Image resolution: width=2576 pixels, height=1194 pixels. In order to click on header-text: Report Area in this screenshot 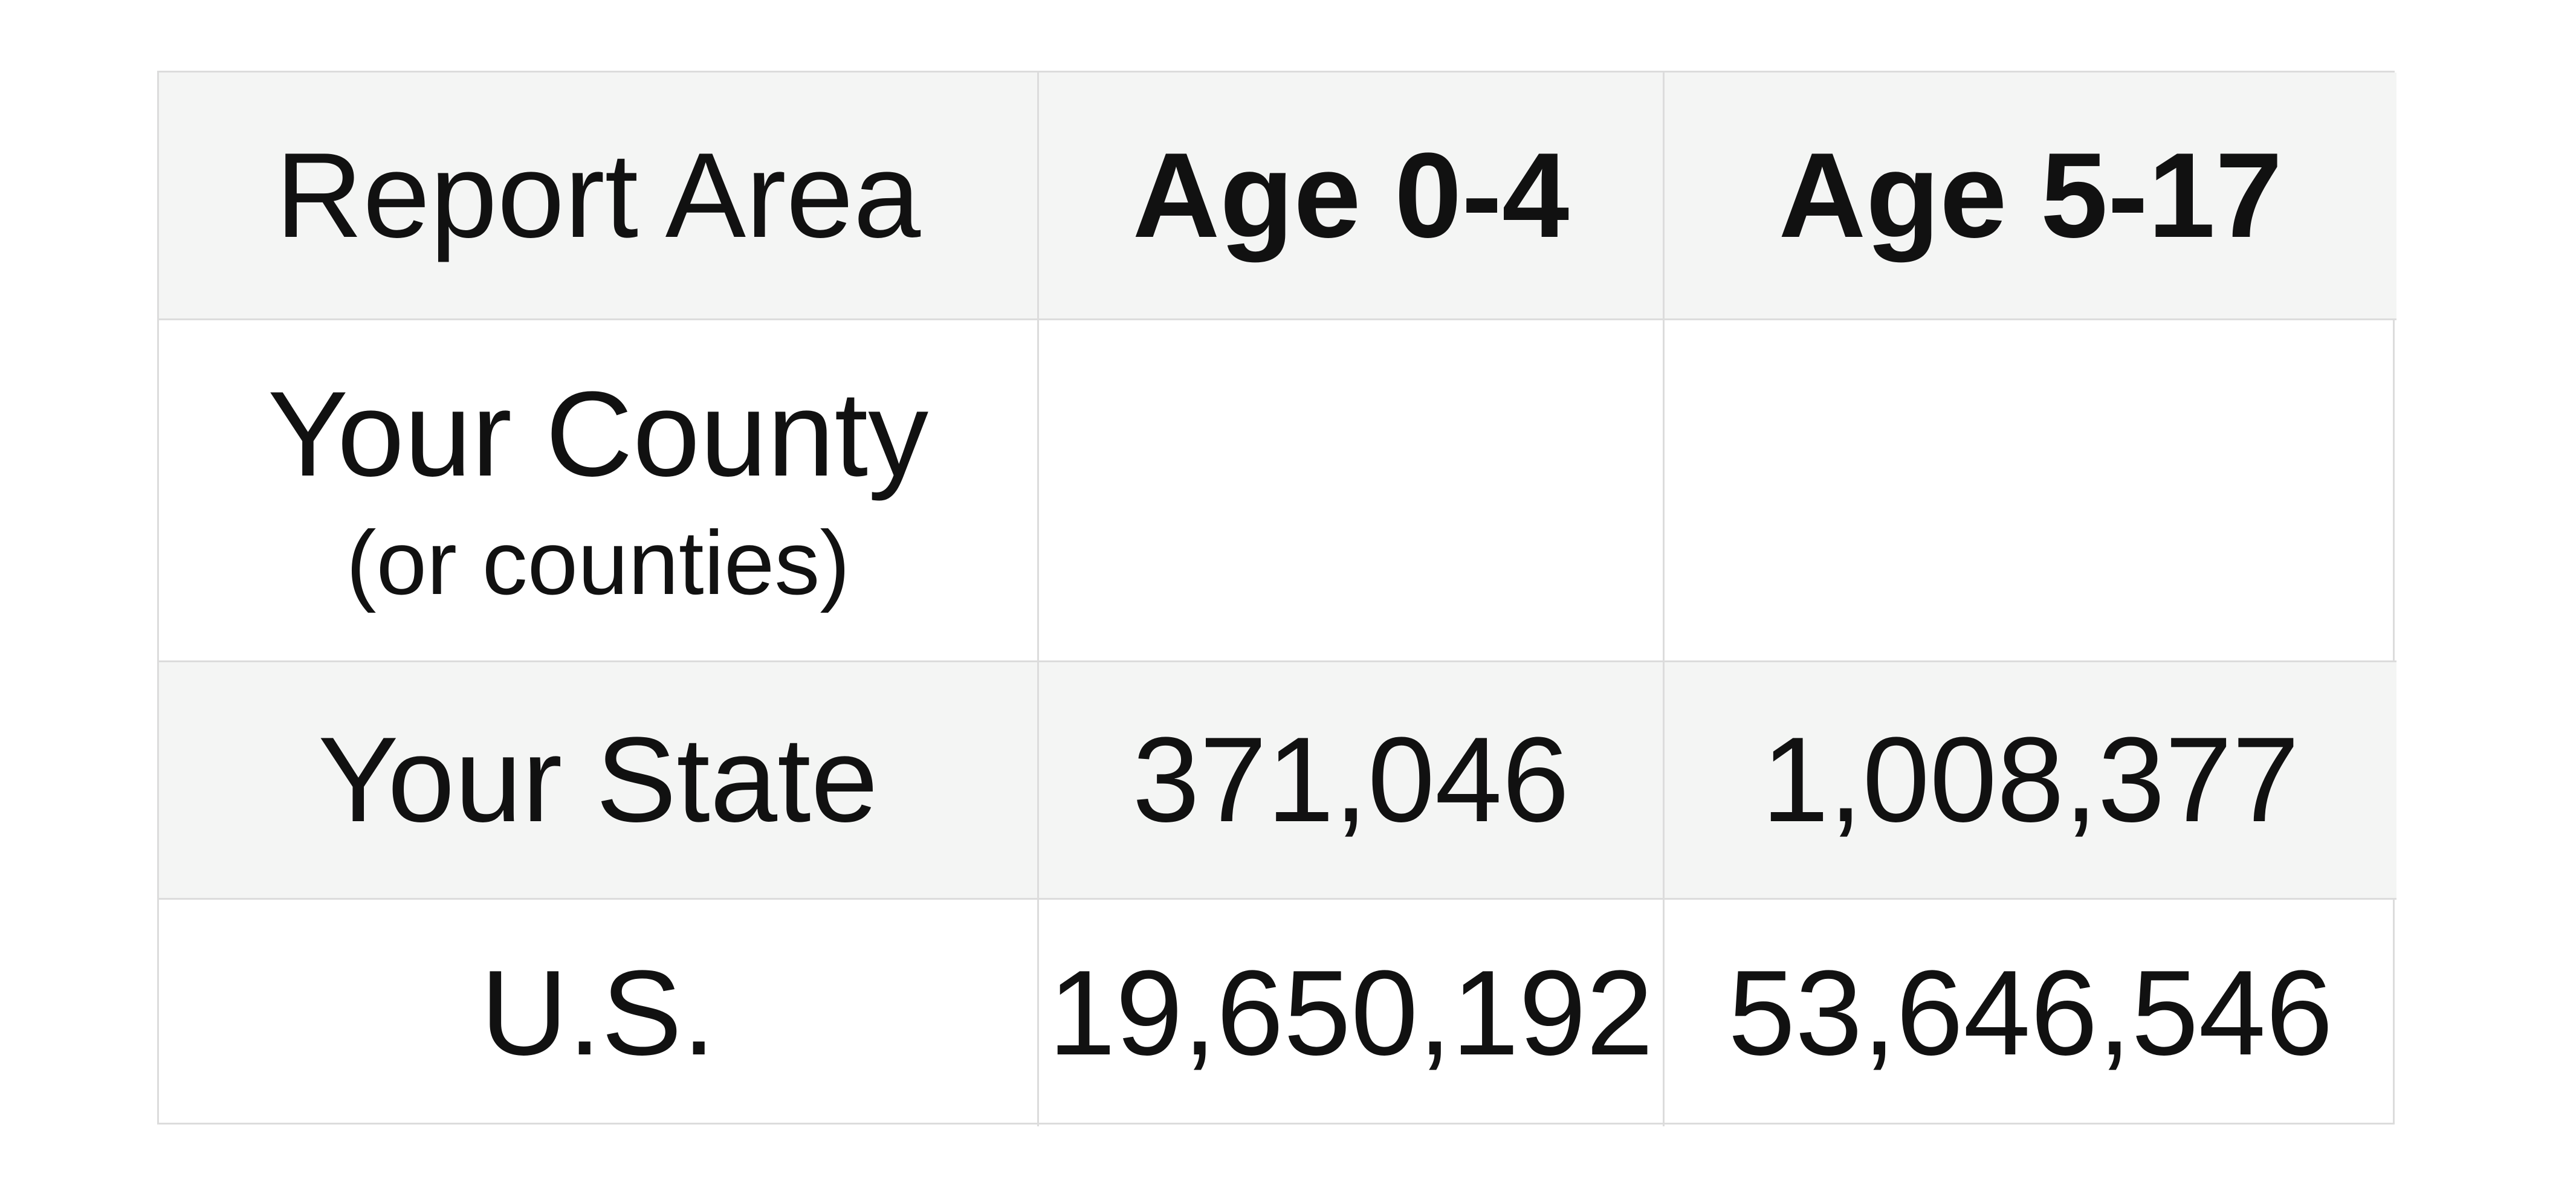, I will do `click(598, 195)`.